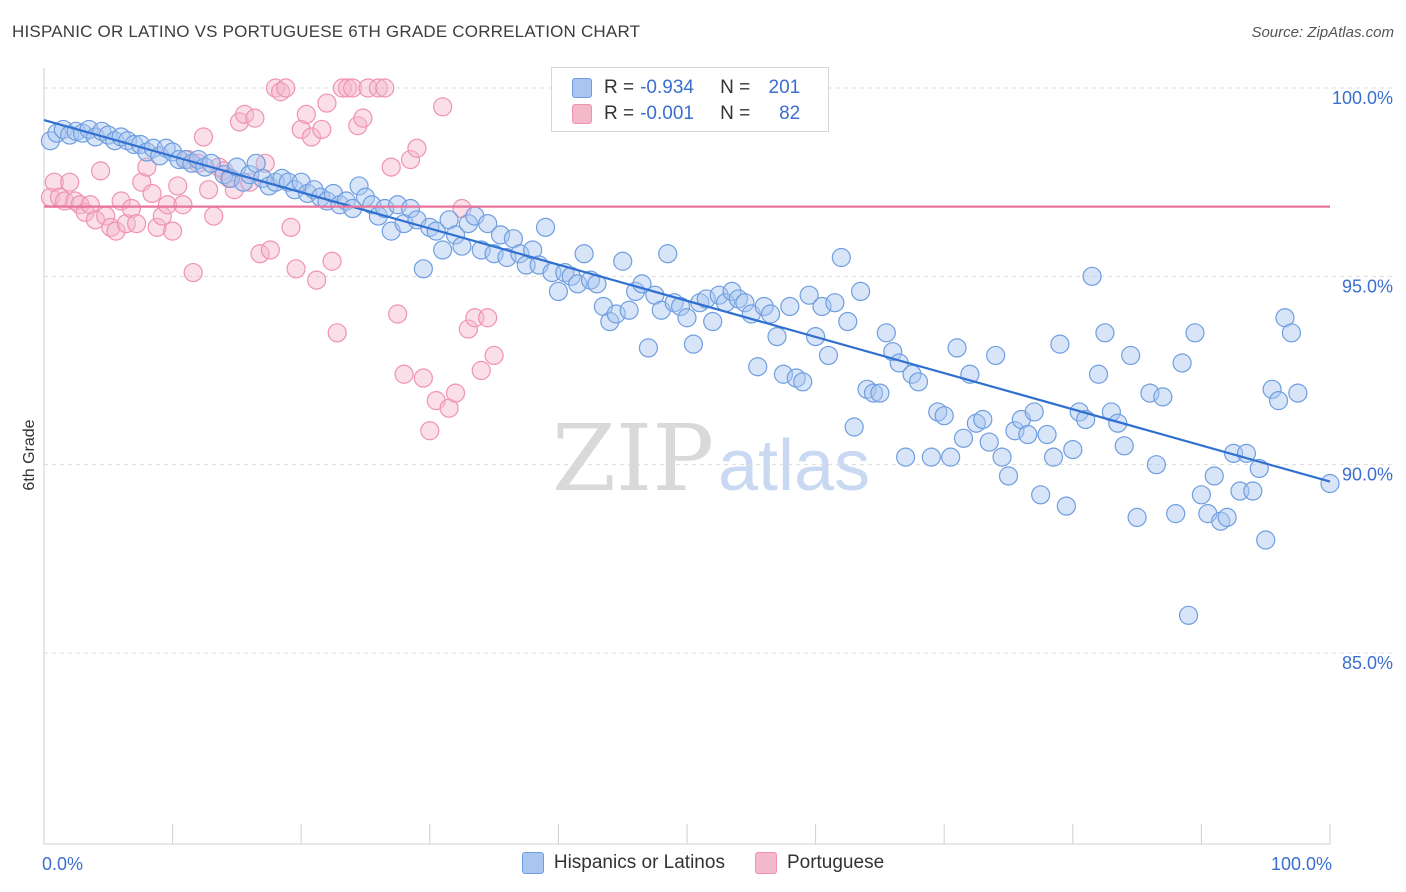  I want to click on n-label: N =, so click(735, 87).